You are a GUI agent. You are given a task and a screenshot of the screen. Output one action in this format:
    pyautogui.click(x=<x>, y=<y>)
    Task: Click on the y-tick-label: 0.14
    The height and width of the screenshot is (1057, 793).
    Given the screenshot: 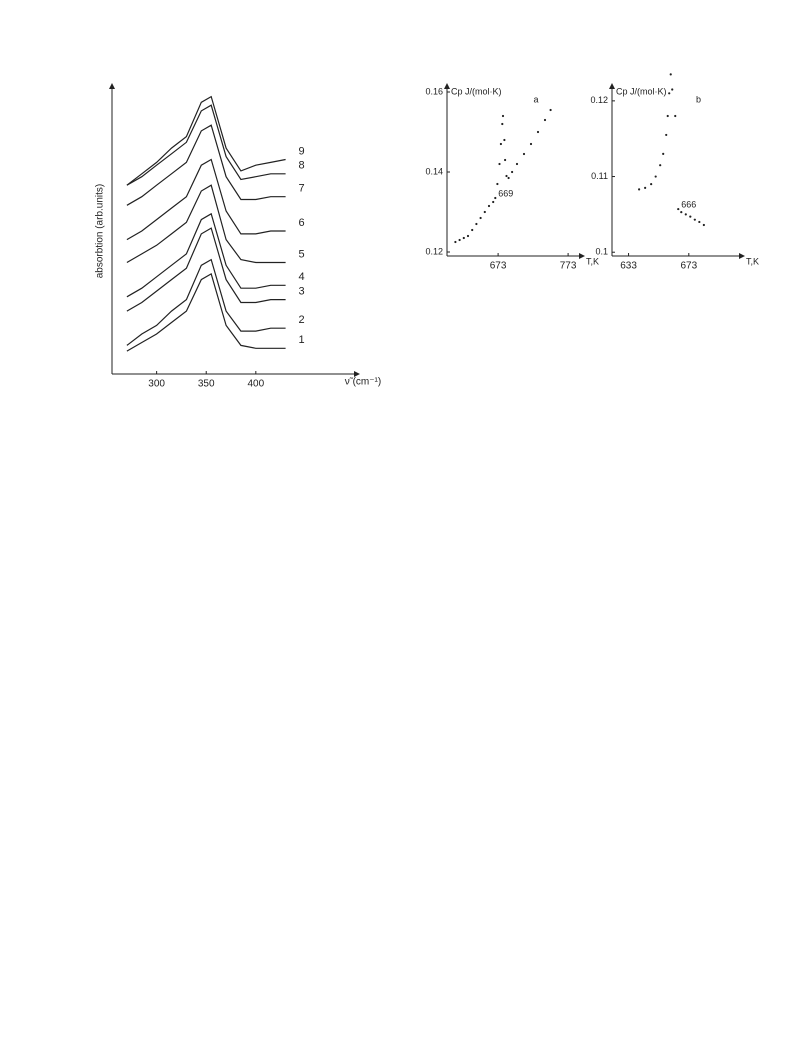 What is the action you would take?
    pyautogui.click(x=434, y=171)
    